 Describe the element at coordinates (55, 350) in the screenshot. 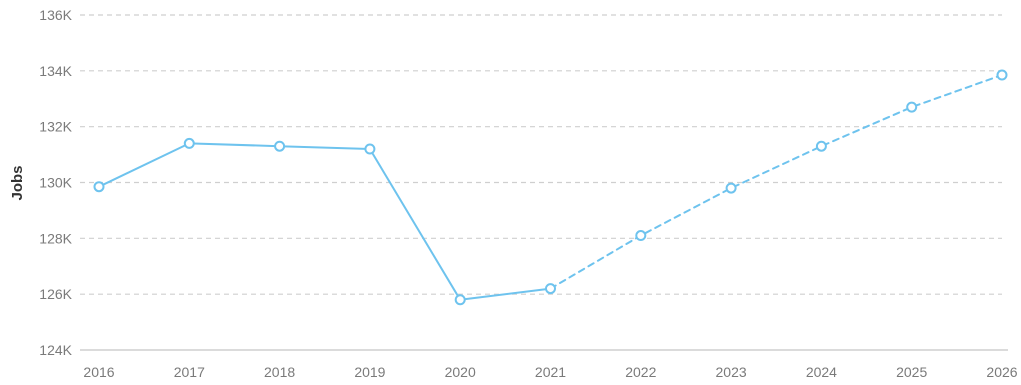

I see `y-tick-label: 124K` at that location.